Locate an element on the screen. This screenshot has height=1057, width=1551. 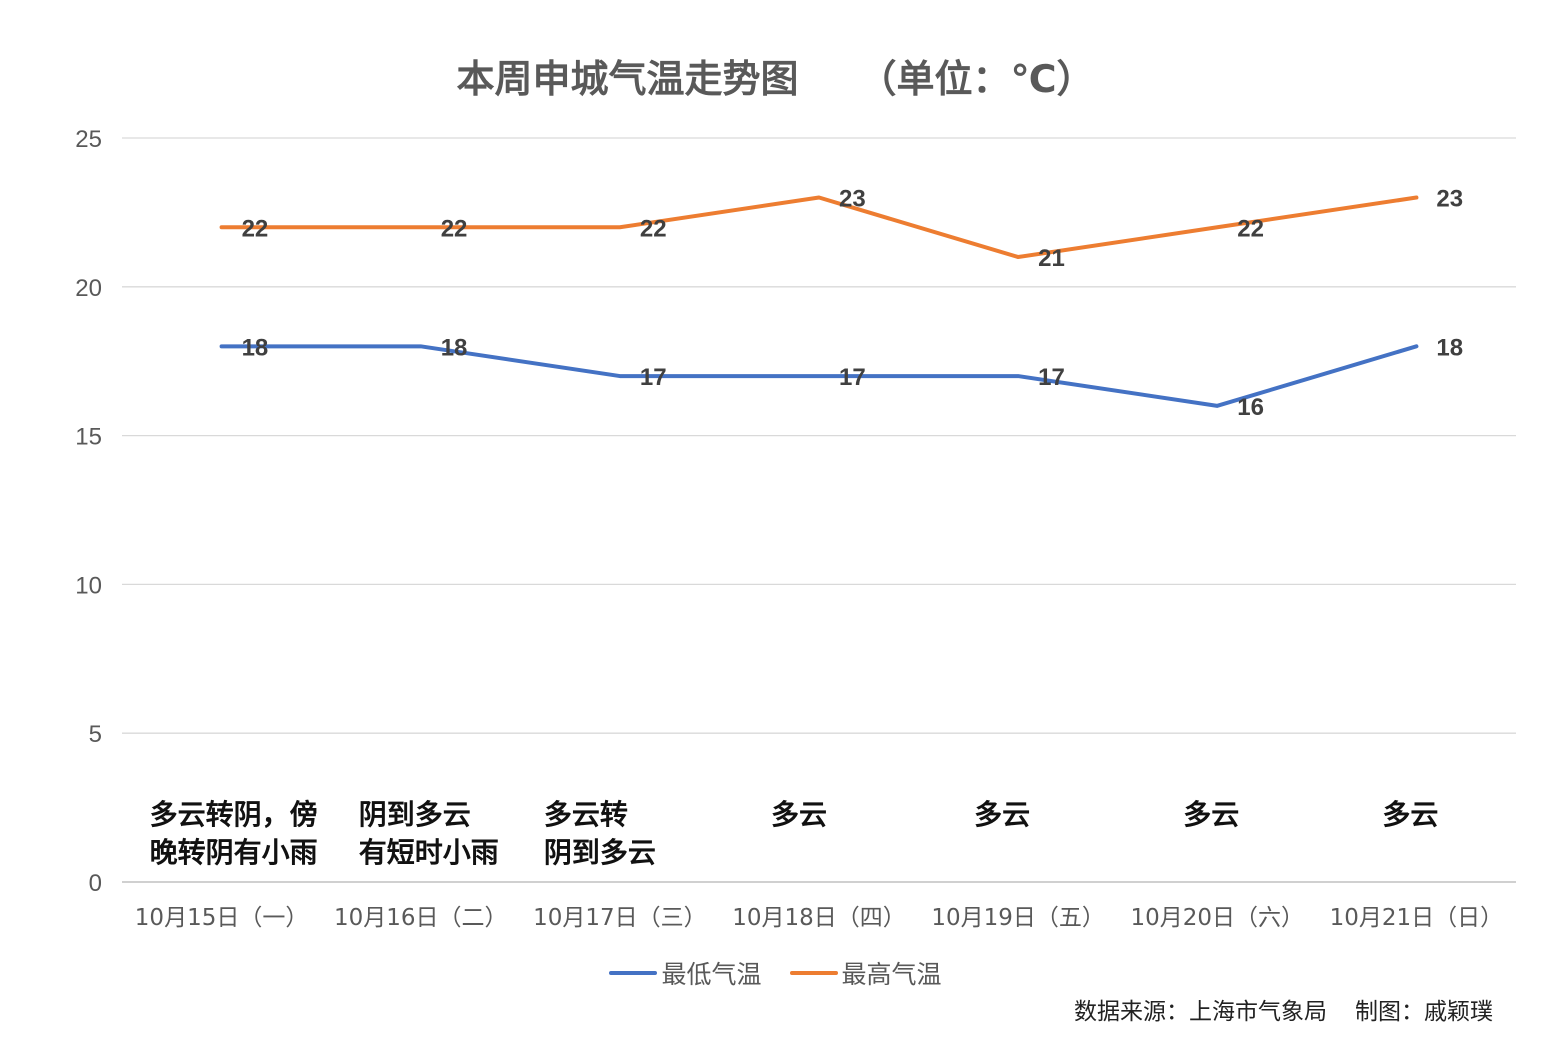
legend: 最低气温 最高气温 is located at coordinates (775, 973).